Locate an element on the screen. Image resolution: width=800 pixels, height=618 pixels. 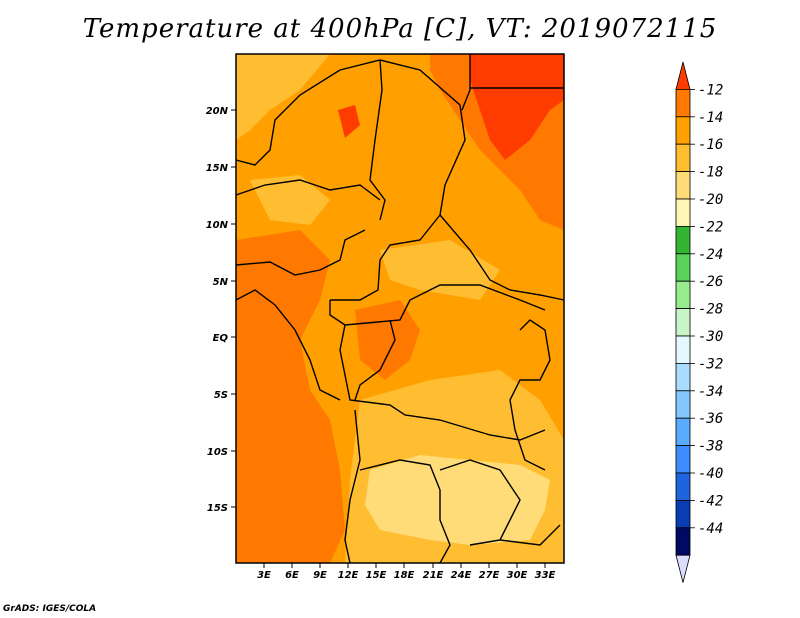
lon-tick-label: 12E is located at coordinates (348, 575).